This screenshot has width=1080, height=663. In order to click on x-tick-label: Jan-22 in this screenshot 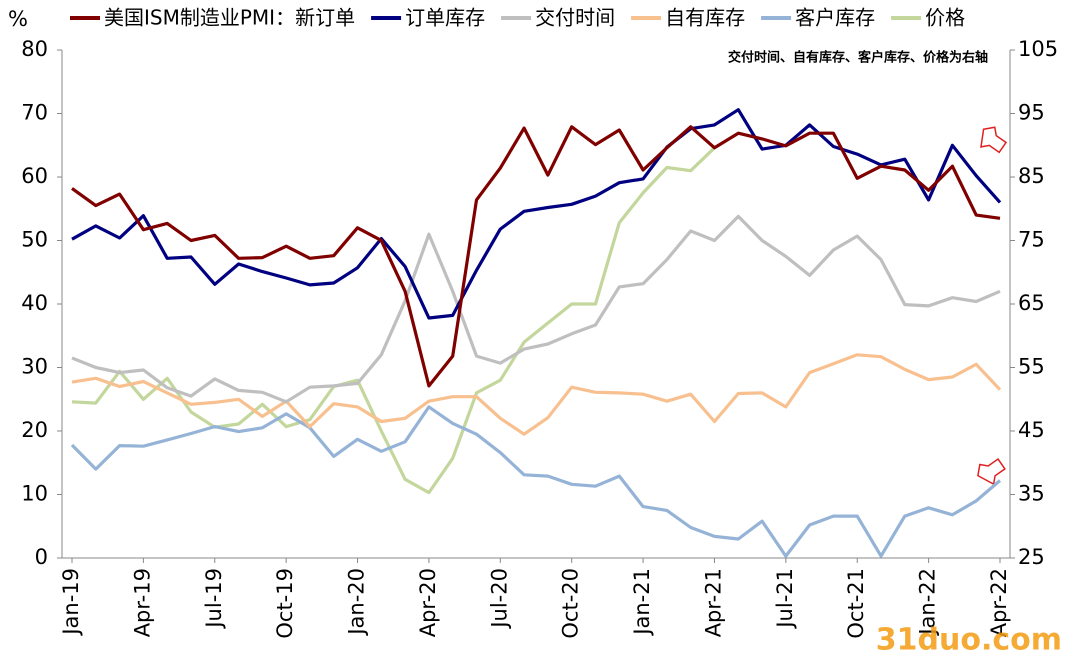, I will do `click(928, 602)`.